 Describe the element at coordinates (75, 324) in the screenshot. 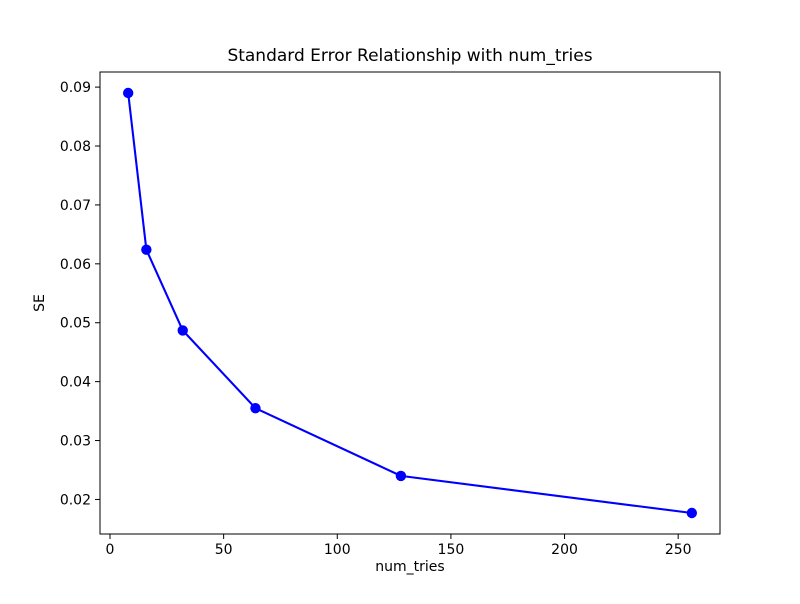

I see `y-tick-label: 0.05` at that location.